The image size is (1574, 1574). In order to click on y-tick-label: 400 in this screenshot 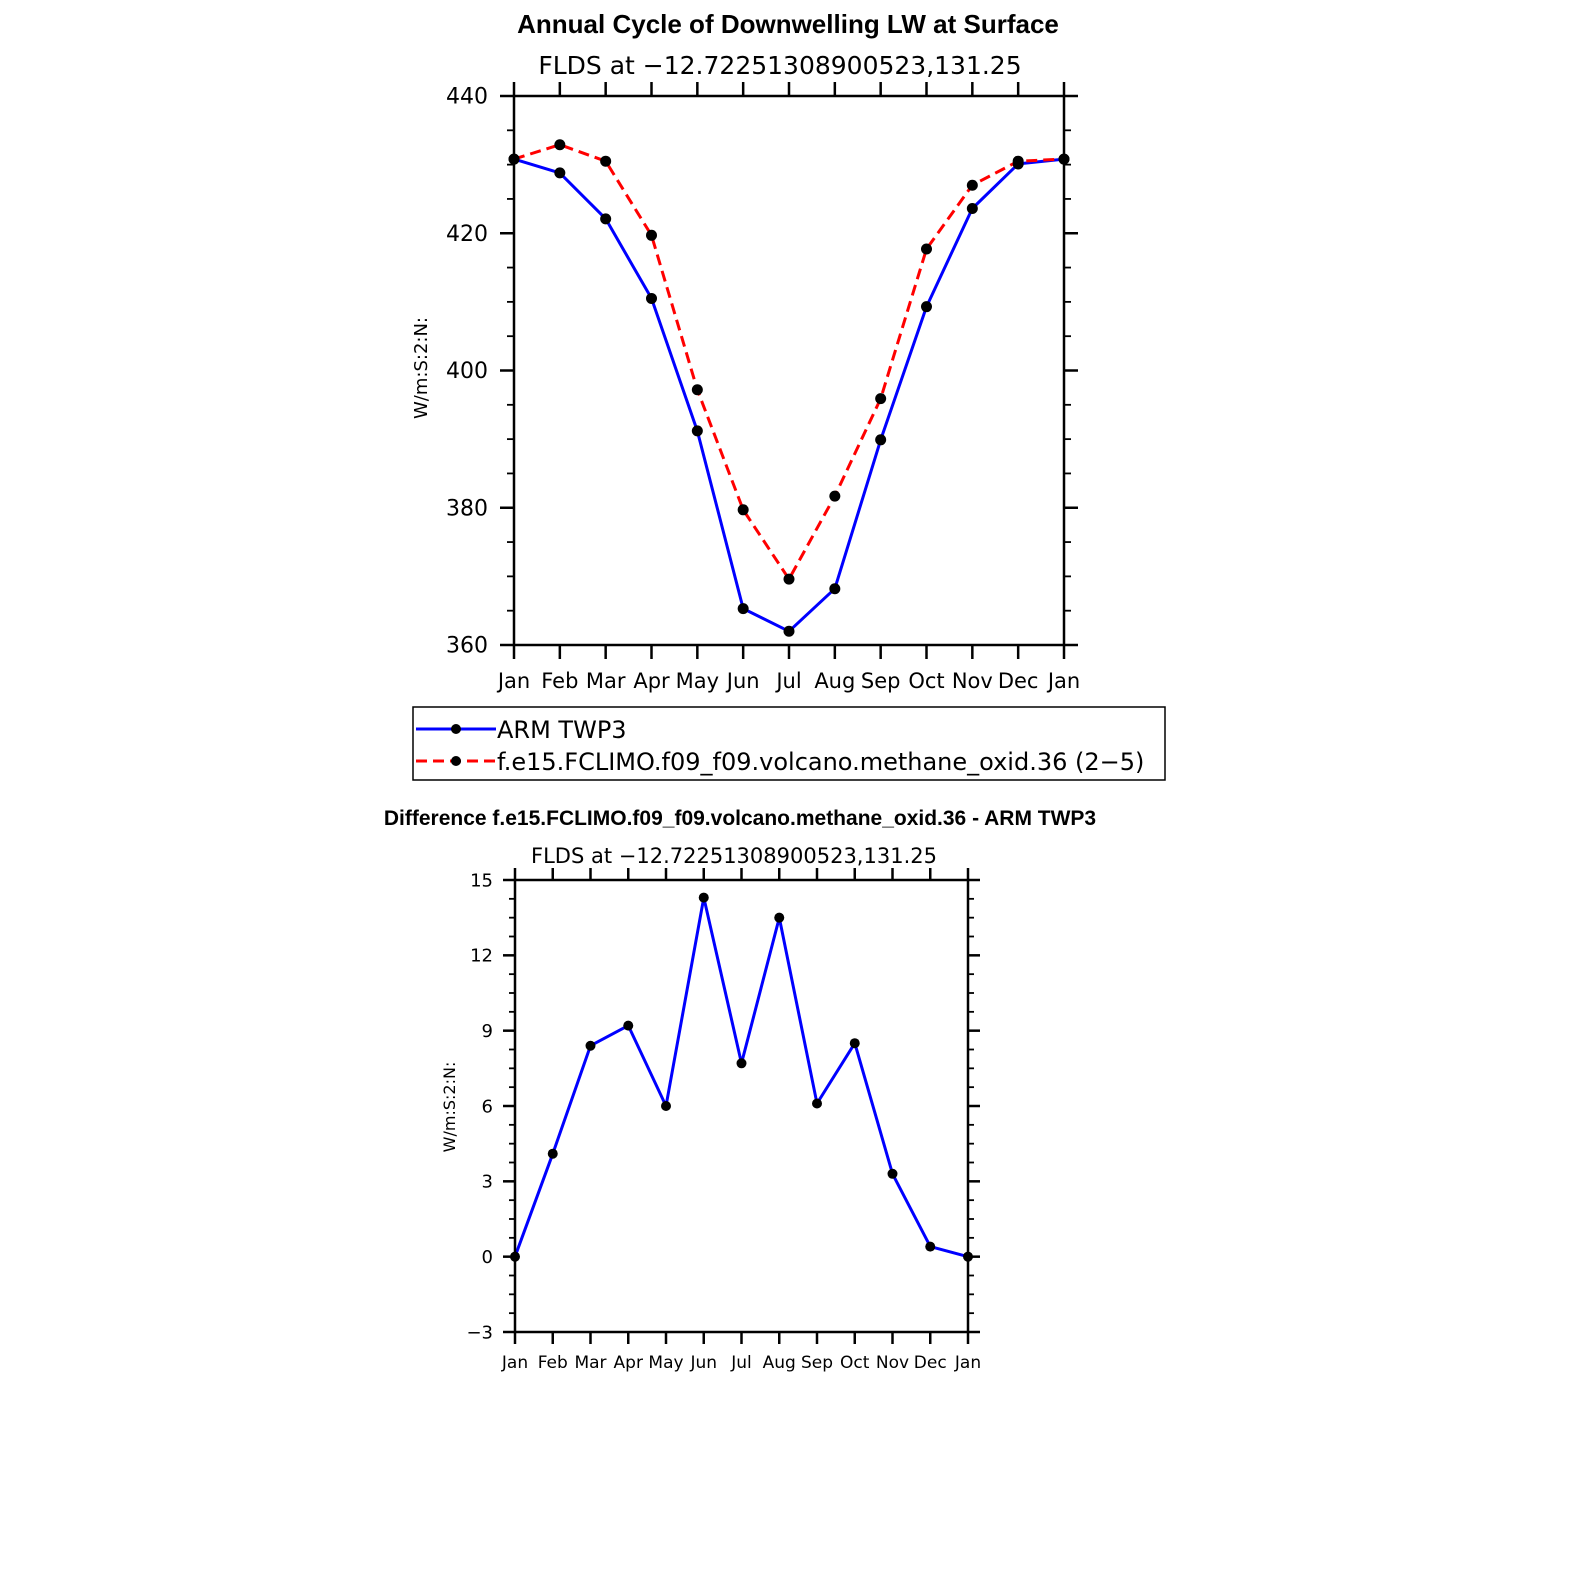, I will do `click(467, 371)`.